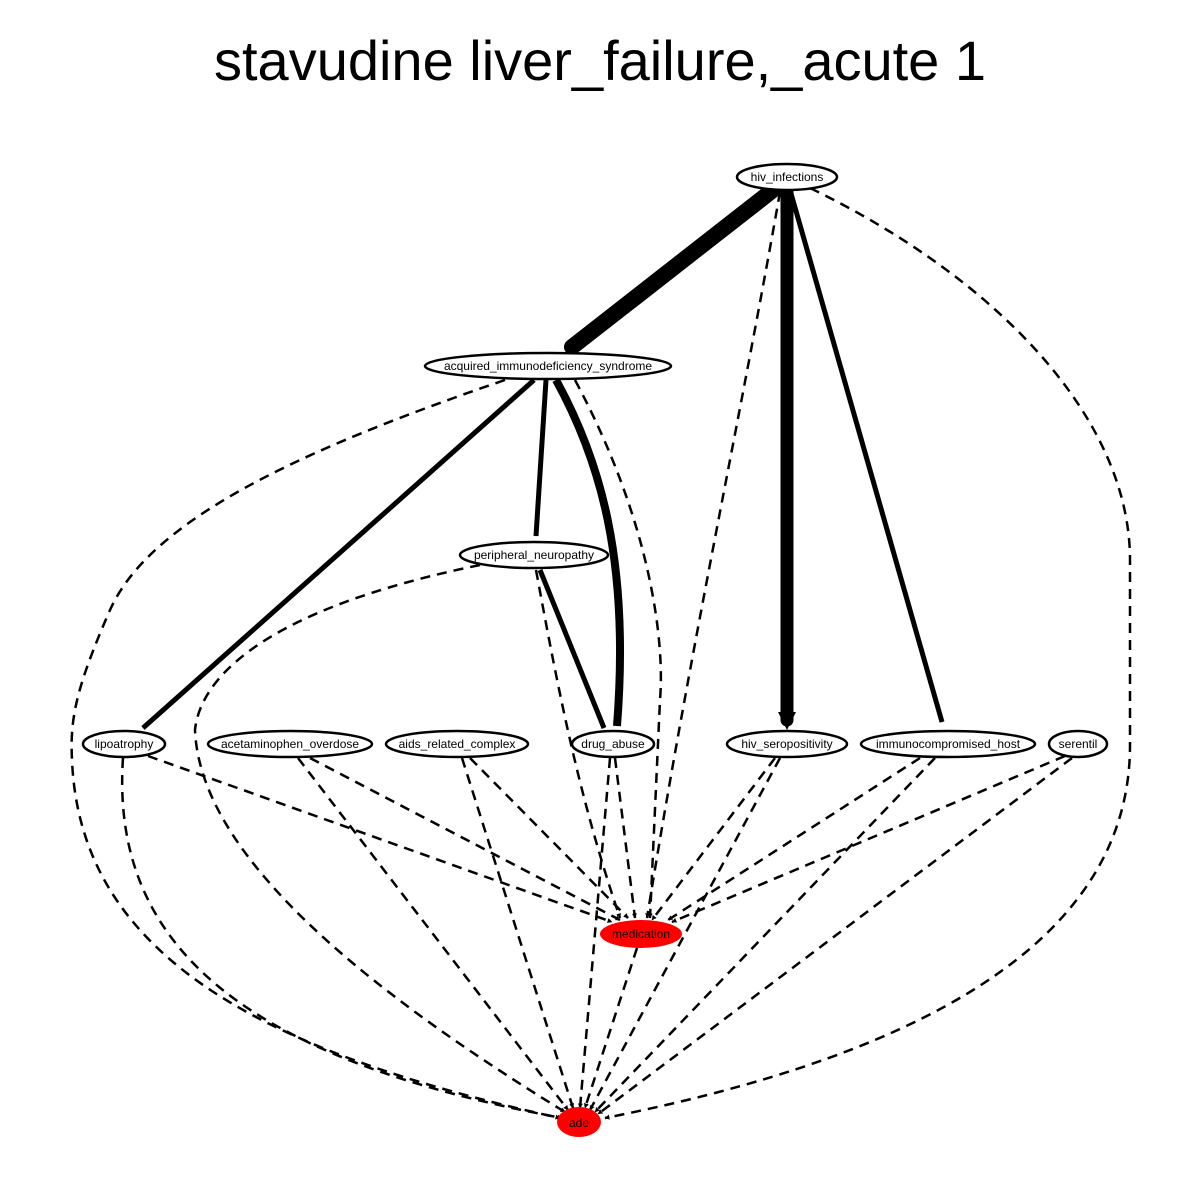  I want to click on edge-peripheral-neuropathy-to-drug-abuse, so click(572, 649).